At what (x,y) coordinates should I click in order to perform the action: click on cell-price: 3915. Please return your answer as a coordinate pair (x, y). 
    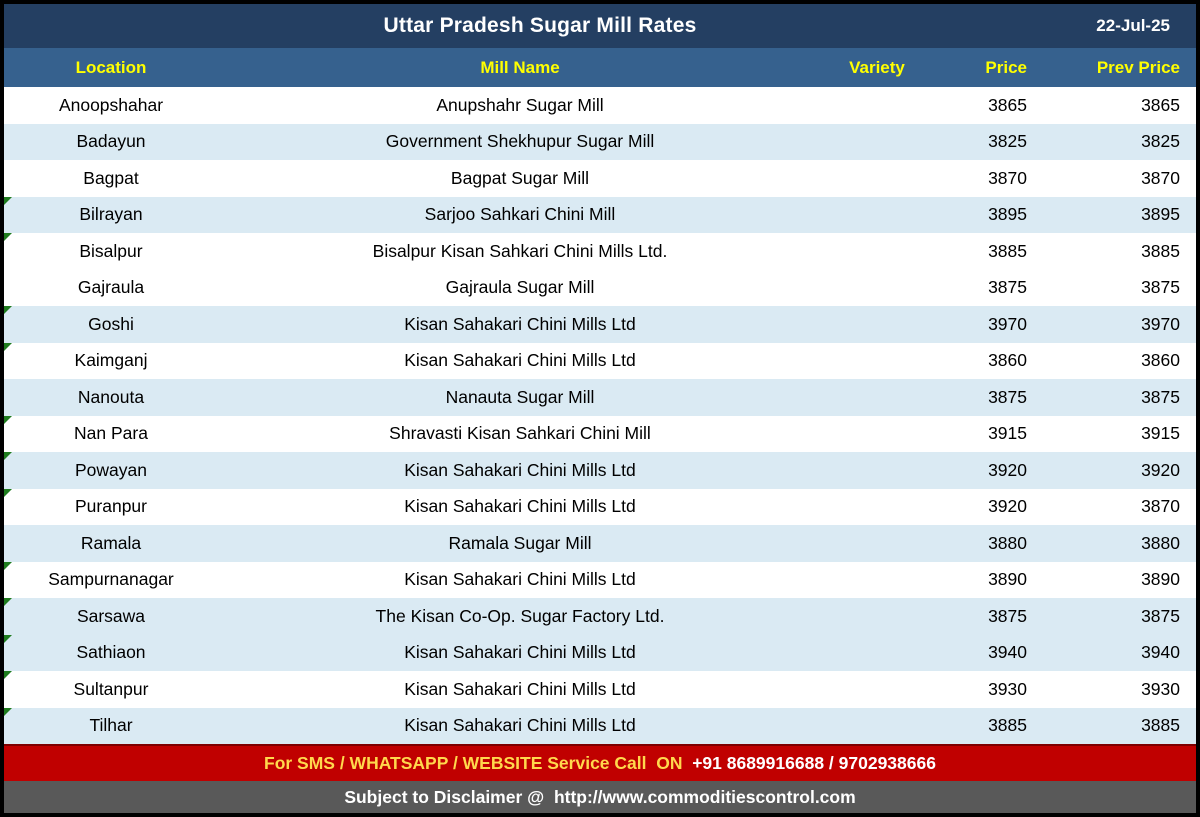
    Looking at the image, I should click on (1007, 433).